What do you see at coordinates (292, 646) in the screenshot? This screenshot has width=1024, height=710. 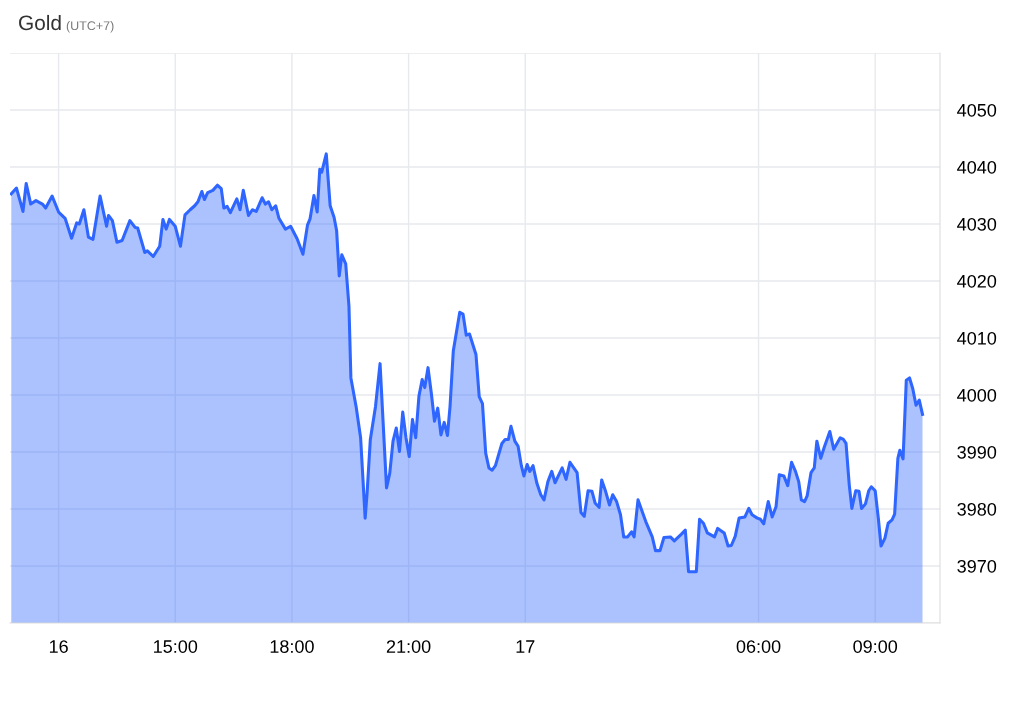 I see `x-tick-label: 18:00` at bounding box center [292, 646].